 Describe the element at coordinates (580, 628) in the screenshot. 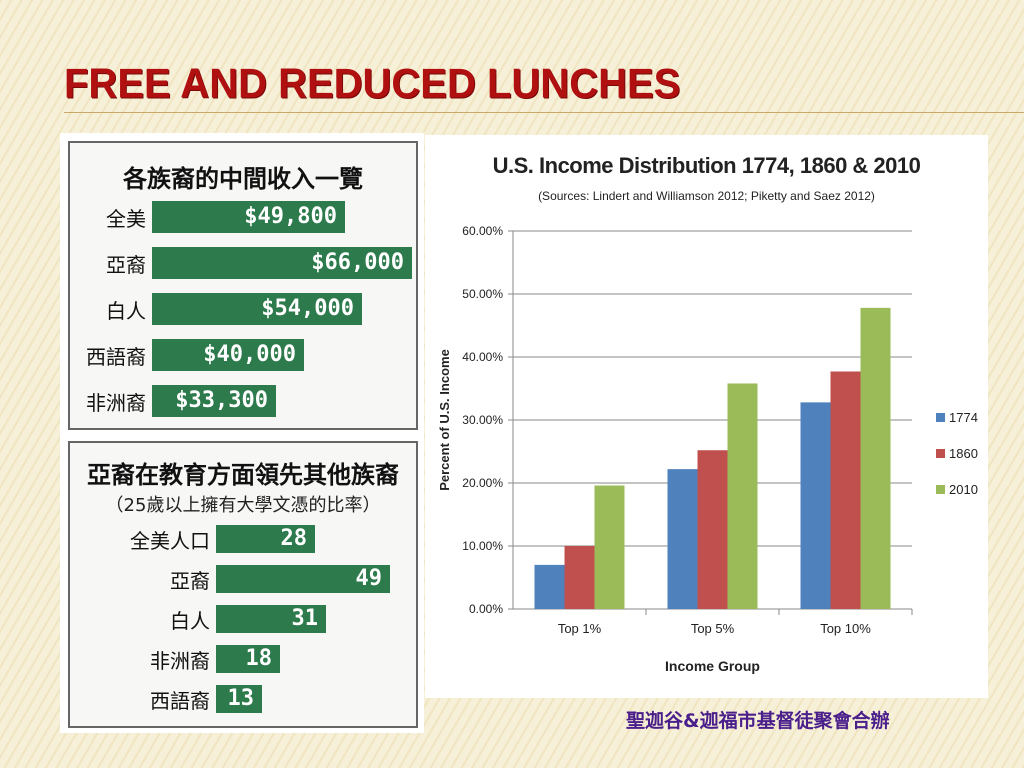

I see `x-tick-label: Top 1%` at that location.